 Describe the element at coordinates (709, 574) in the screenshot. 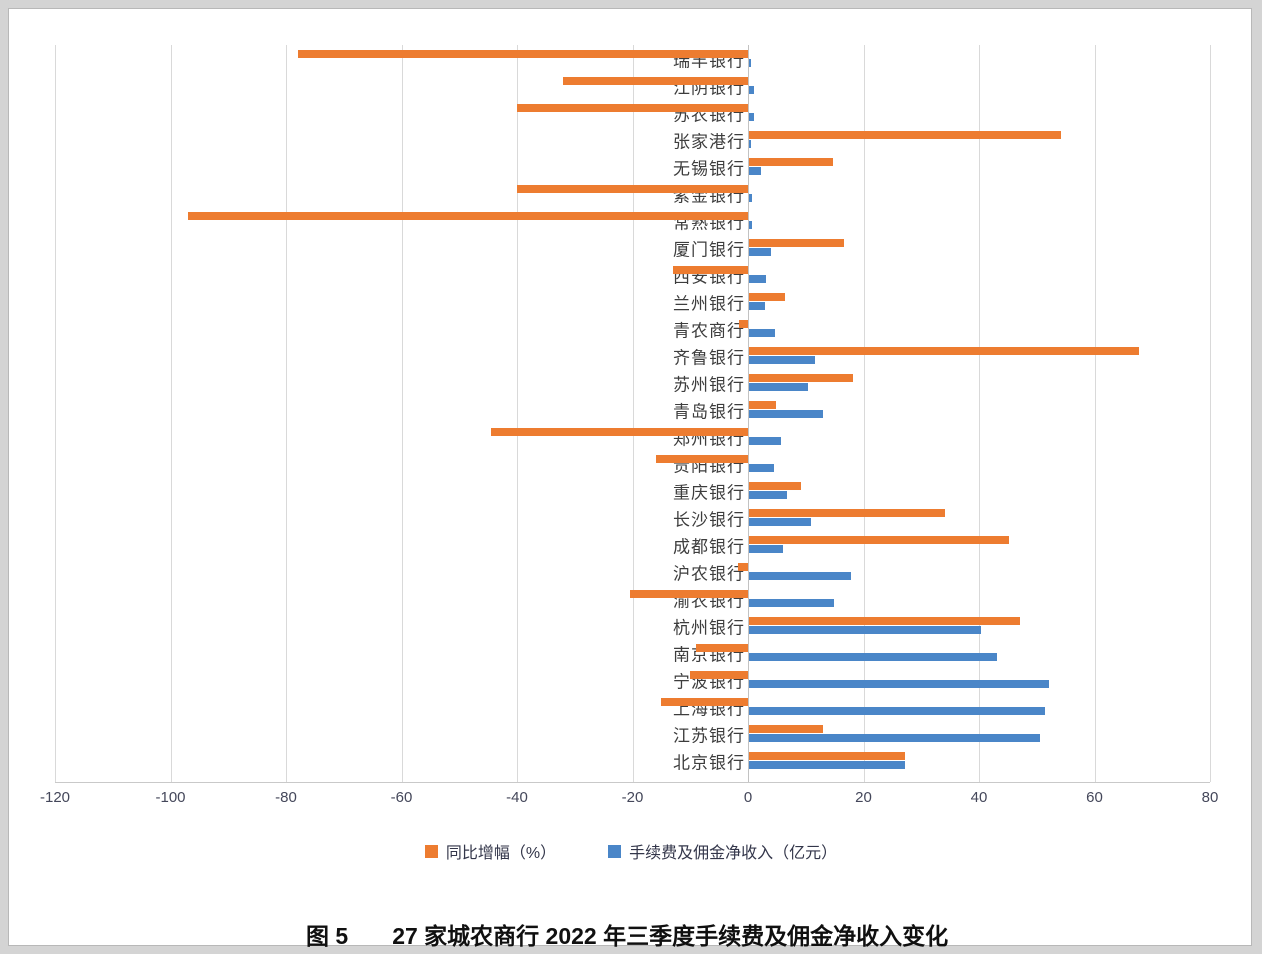

I see `bank-label: 沪农银行` at that location.